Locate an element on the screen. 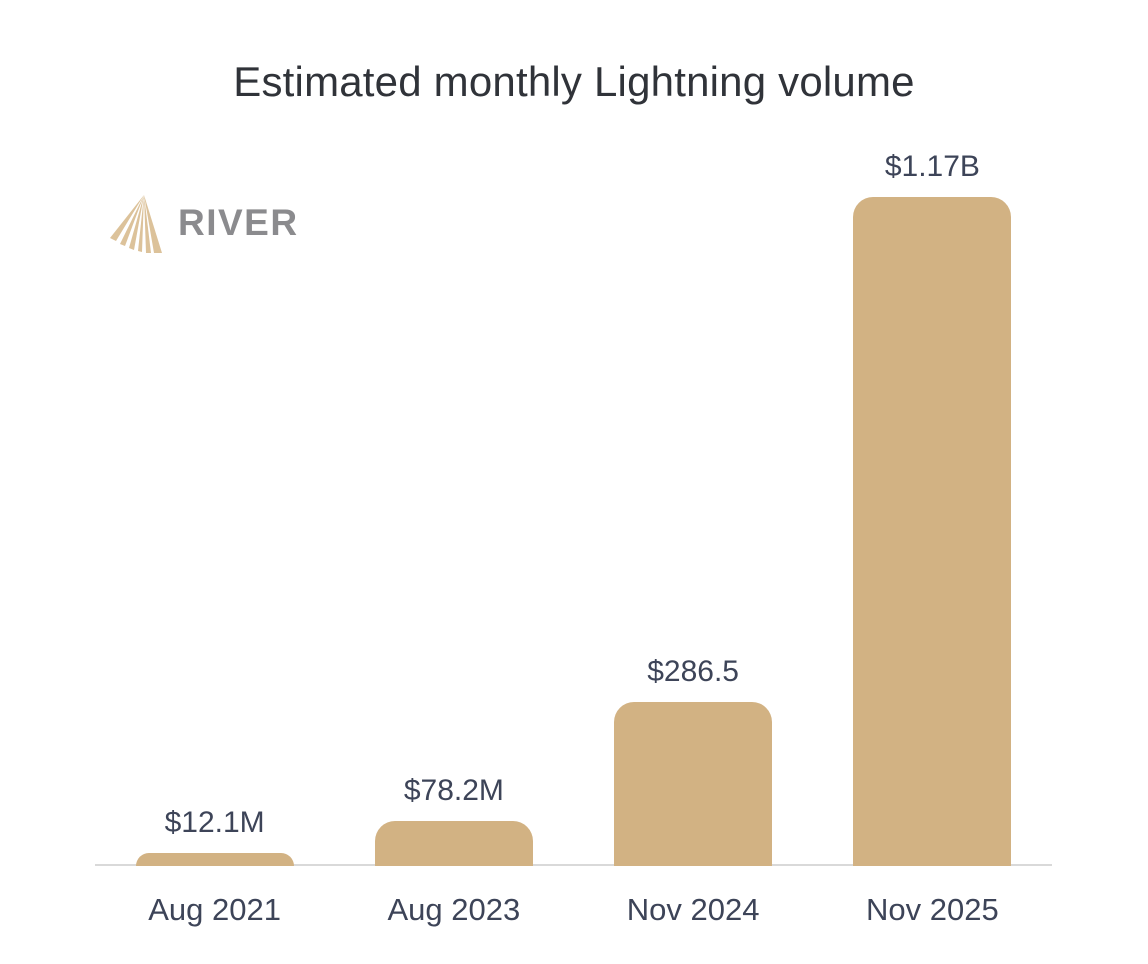  x-axis-tick-label: Aug 2023 is located at coordinates (454, 909).